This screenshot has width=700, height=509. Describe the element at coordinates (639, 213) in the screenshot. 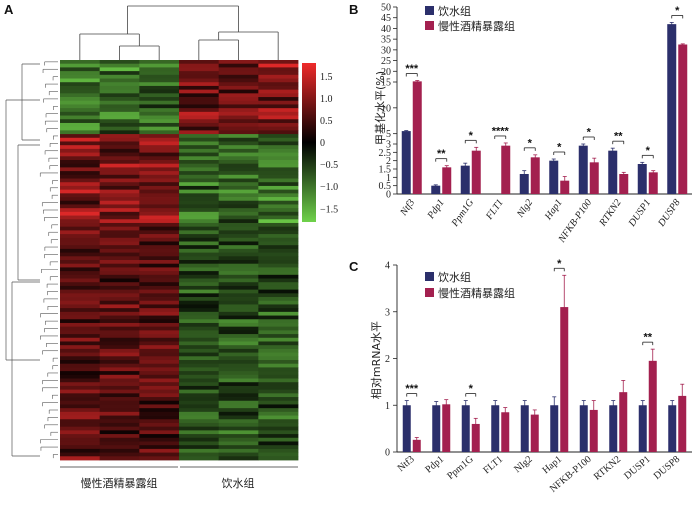

I see `category-label: DUSP1` at that location.